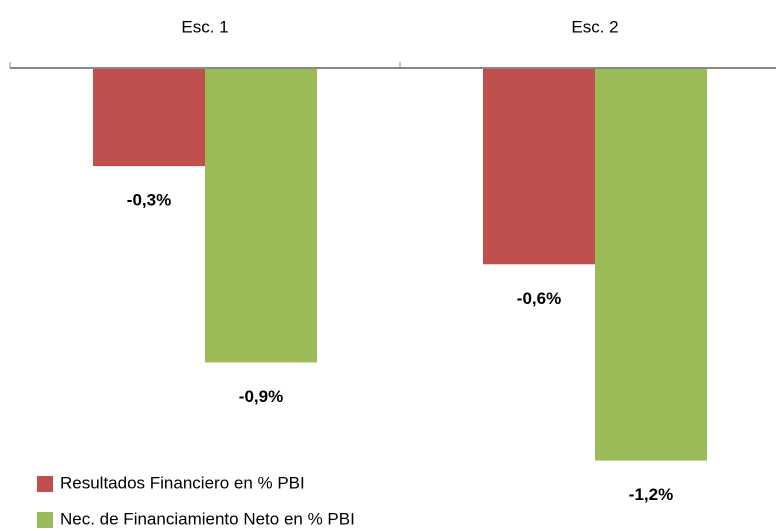  I want to click on legend-label: Resultados Financiero en % PBI, so click(182, 482).